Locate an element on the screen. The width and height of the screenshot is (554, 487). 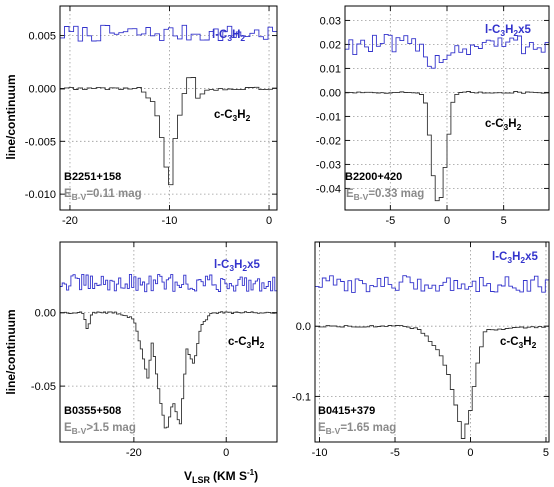
y-tick-label: 0.03 is located at coordinates (330, 21).